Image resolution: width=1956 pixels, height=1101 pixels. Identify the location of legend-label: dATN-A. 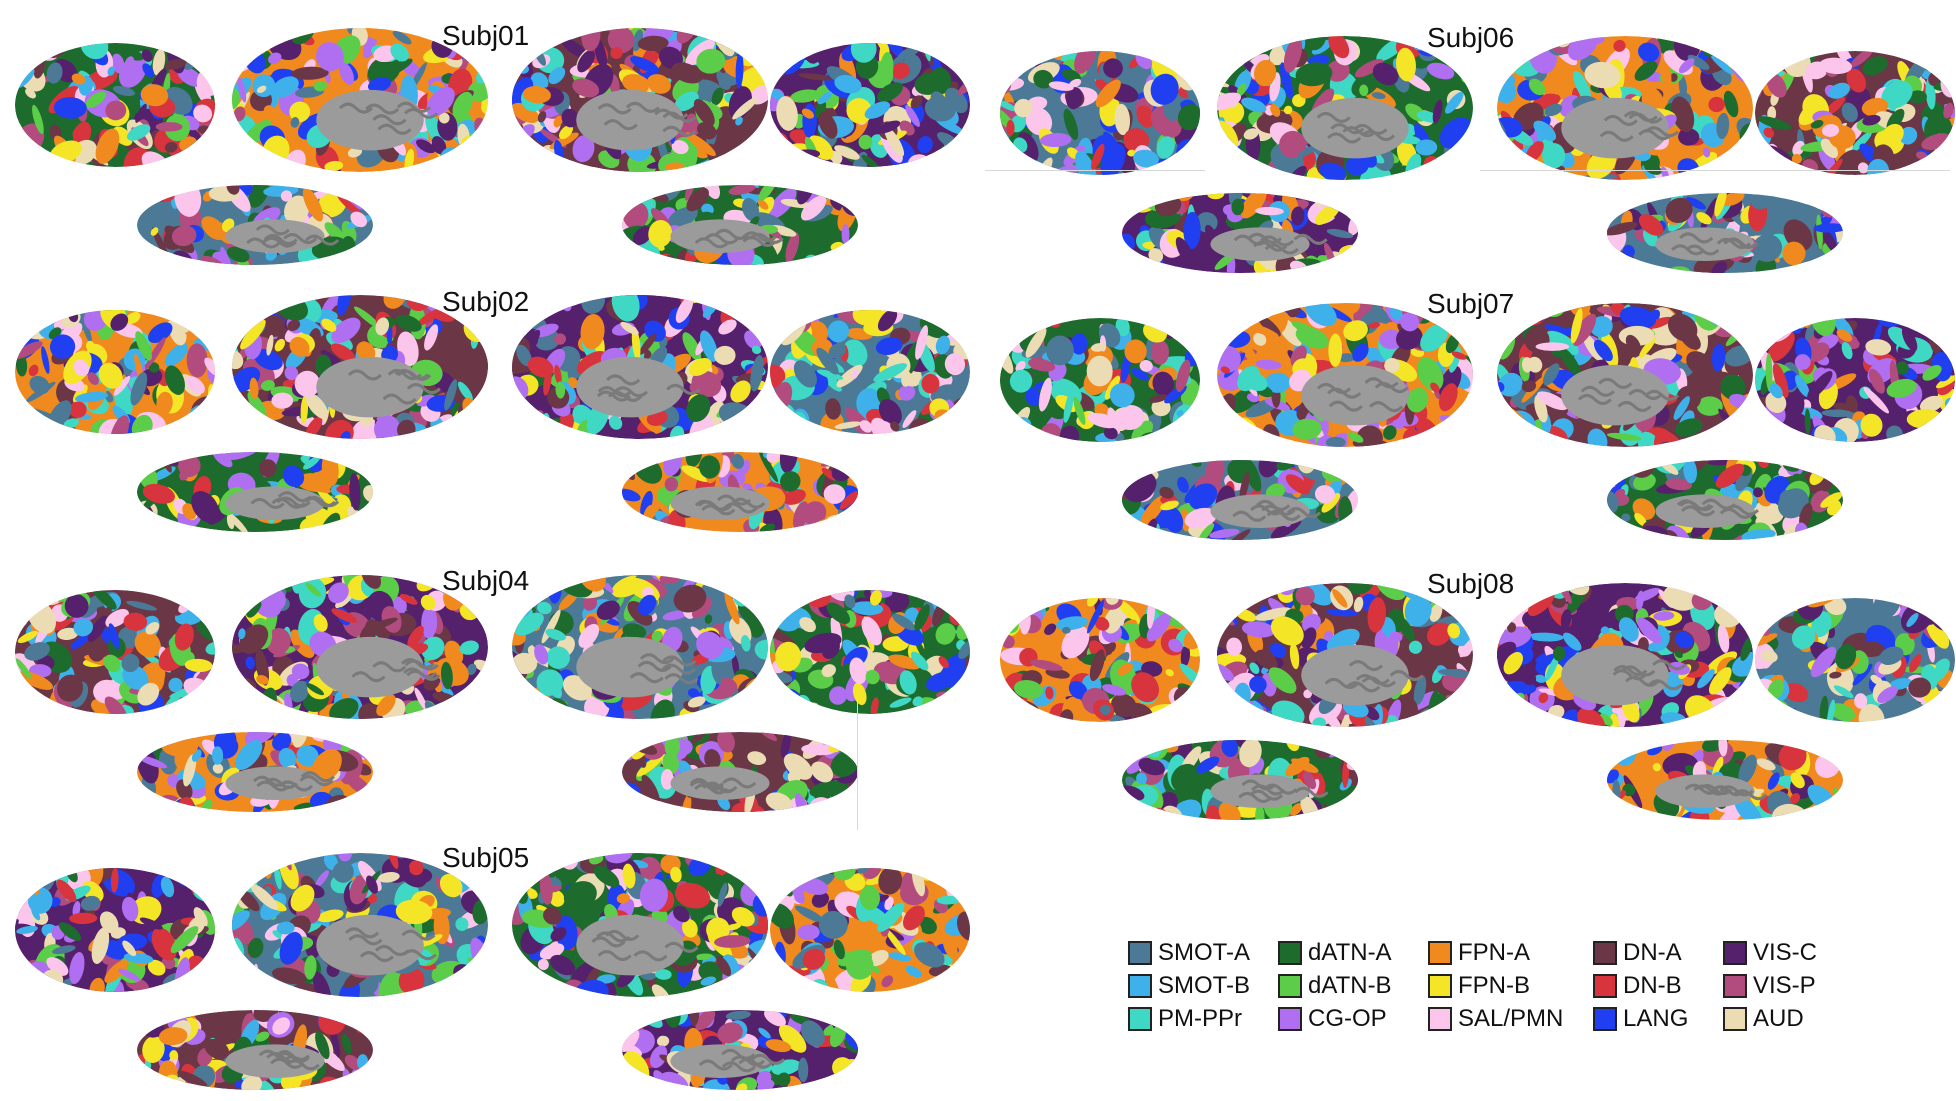
(1350, 952).